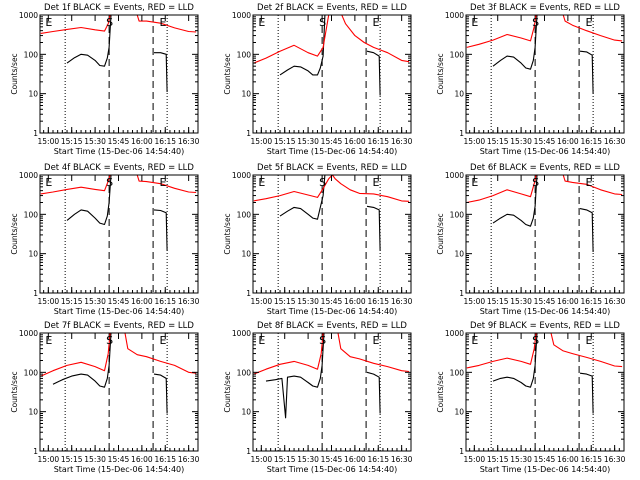 The image size is (640, 480). I want to click on chart-title: Det 5f BLACK = Events, RED = LLD, so click(332, 168).